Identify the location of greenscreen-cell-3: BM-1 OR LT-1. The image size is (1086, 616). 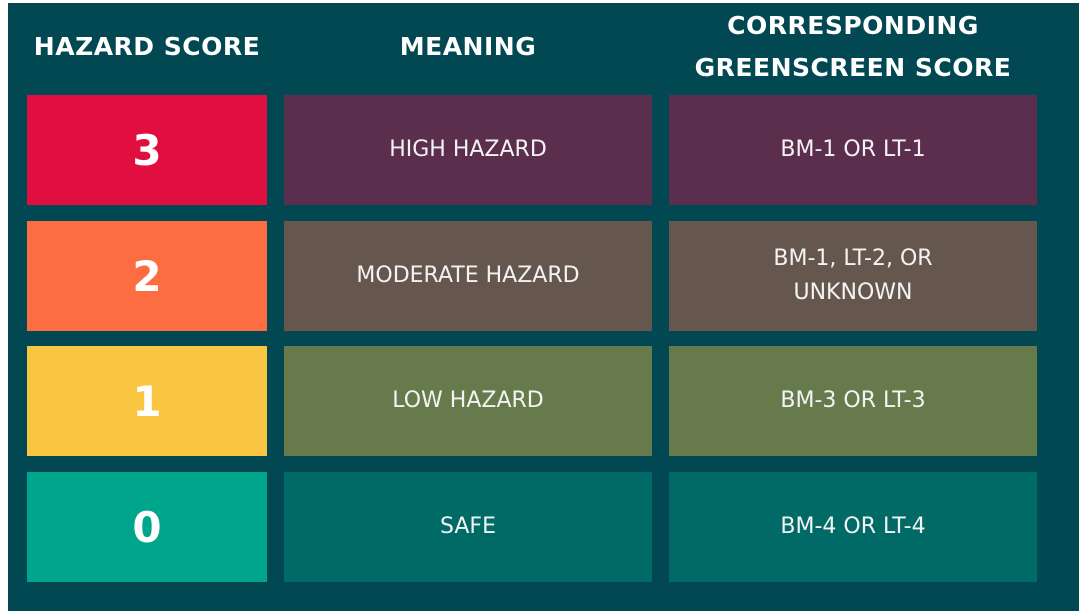
(853, 150).